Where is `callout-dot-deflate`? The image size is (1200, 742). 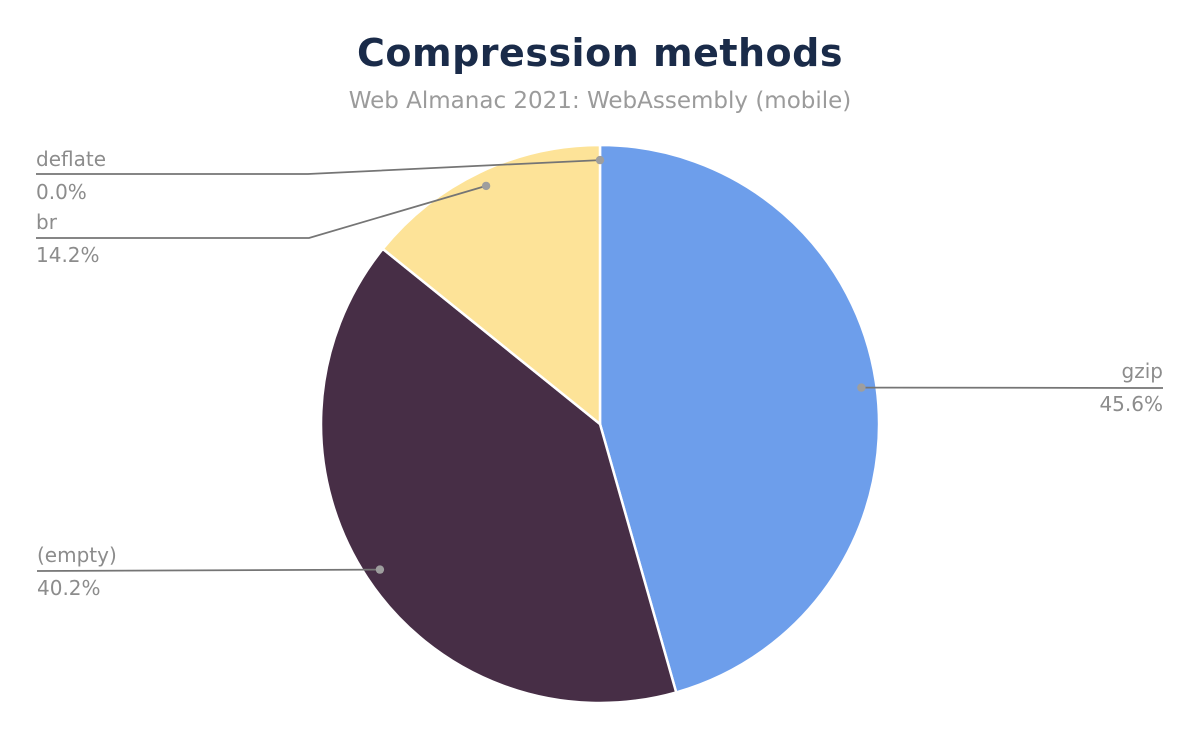
callout-dot-deflate is located at coordinates (600, 160).